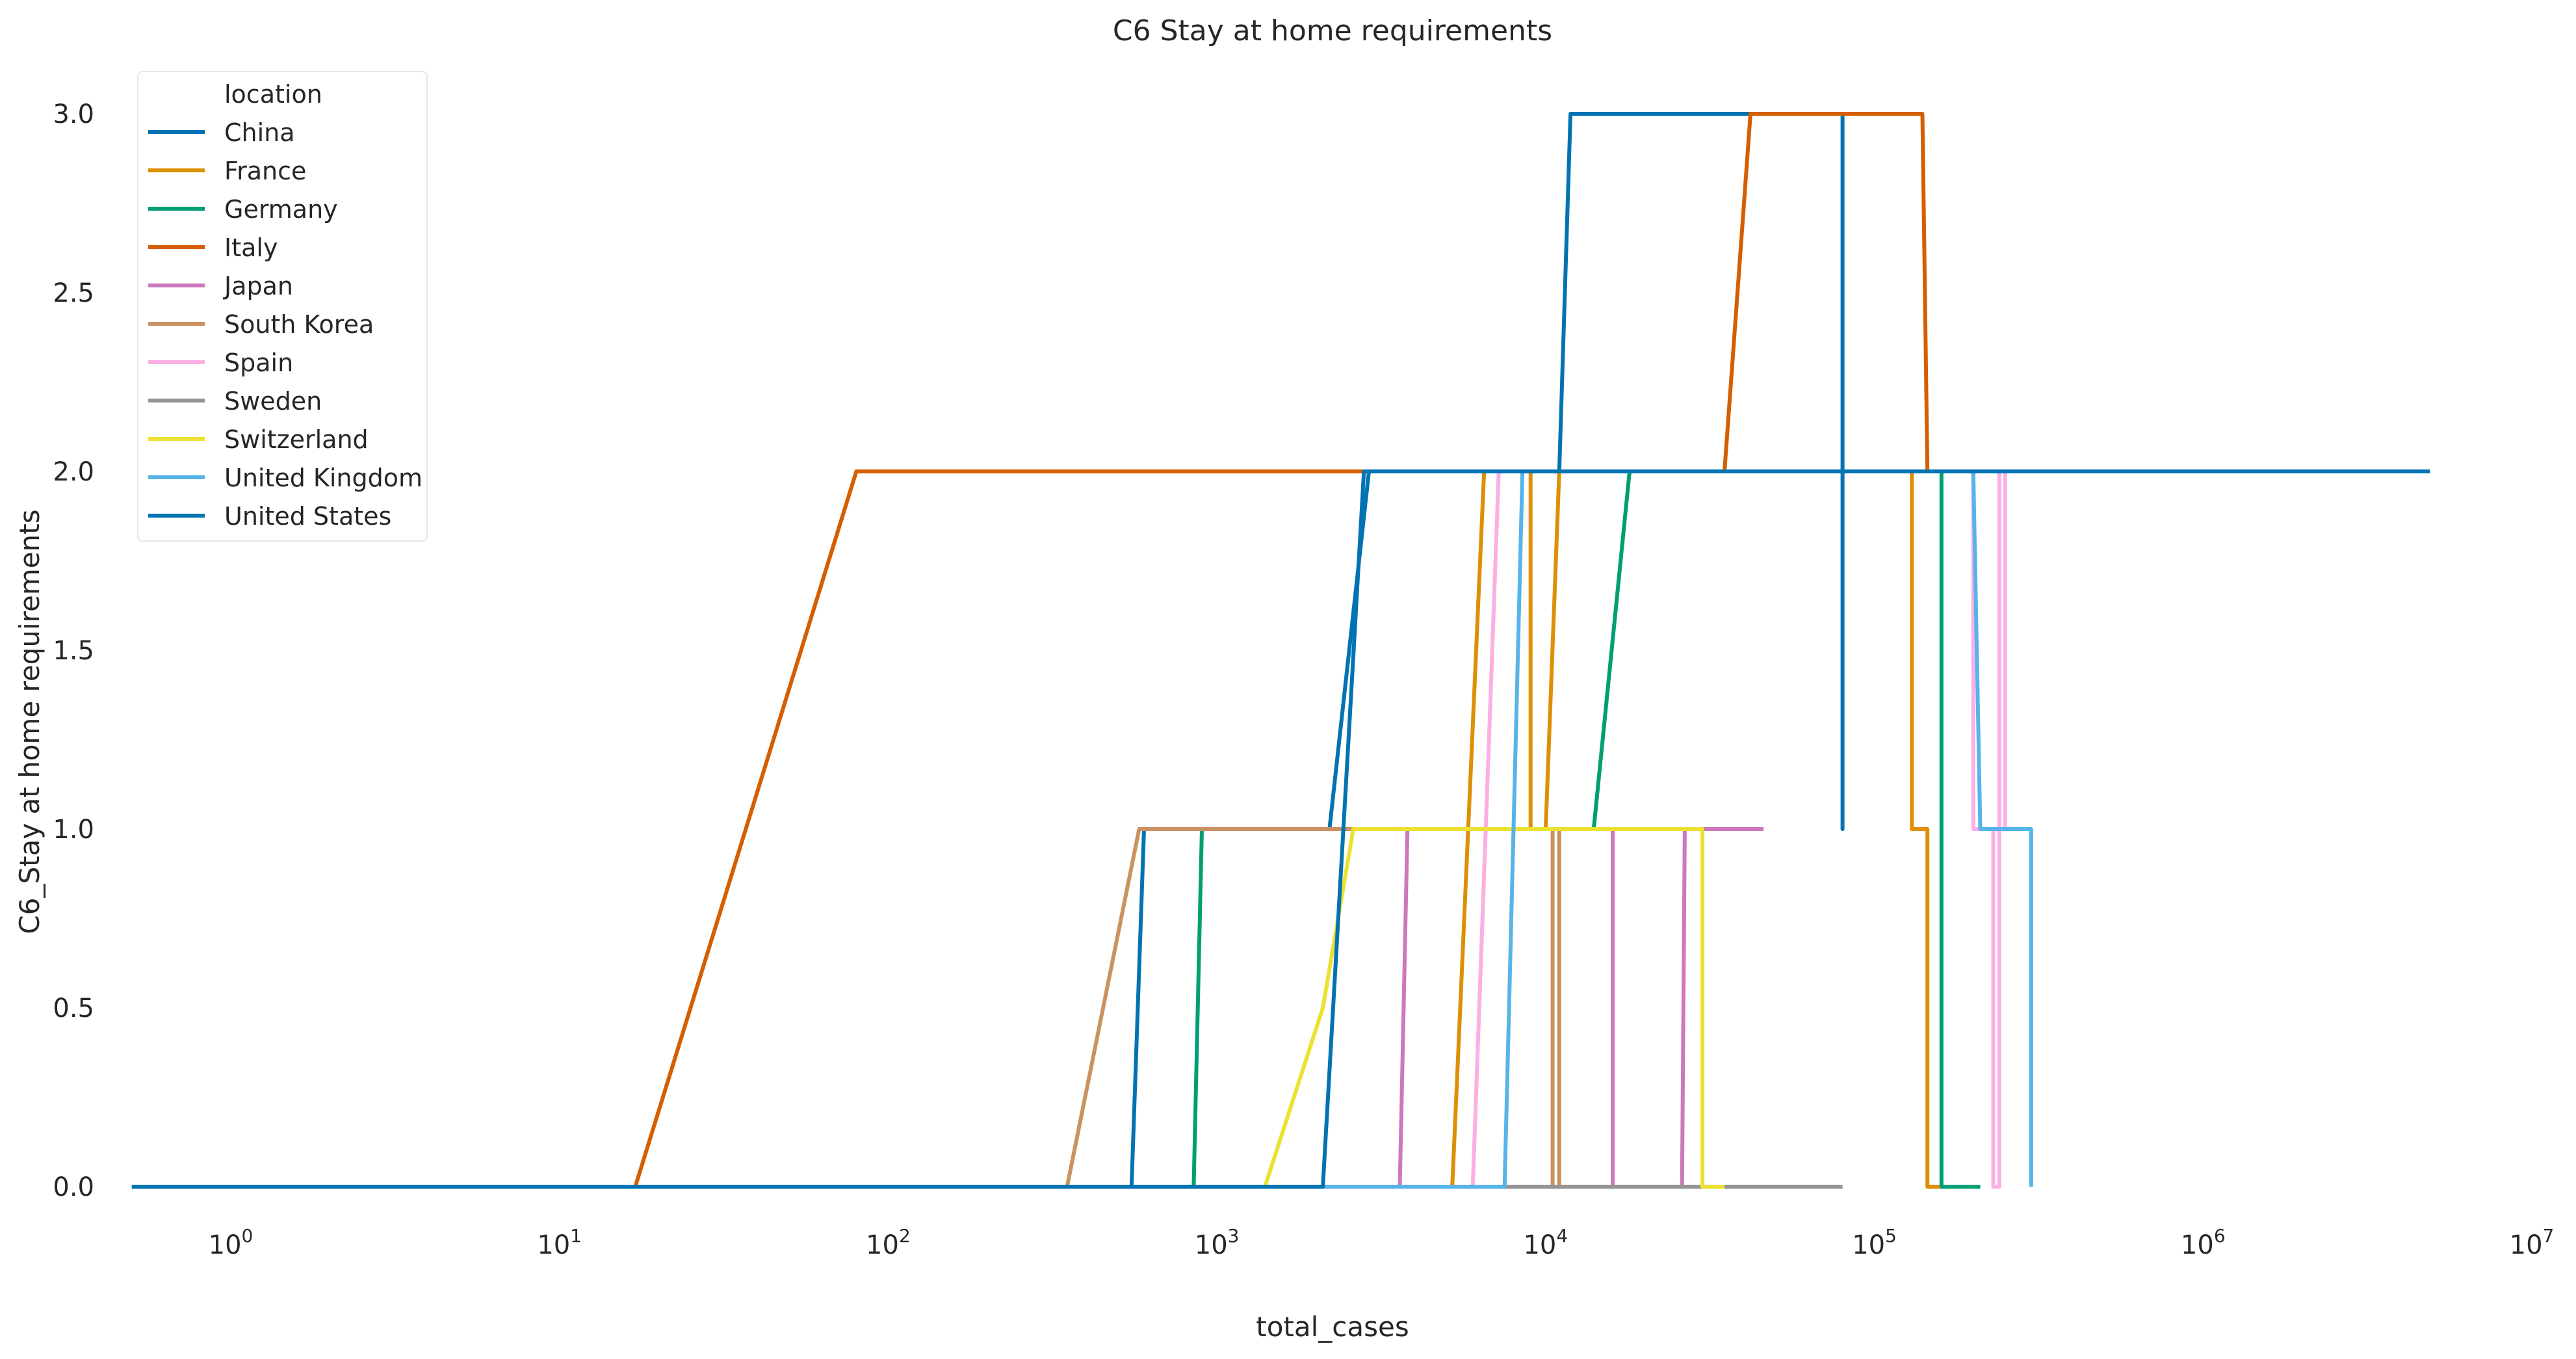 This screenshot has height=1359, width=2576. I want to click on y-tick-label: 0.5, so click(73, 1008).